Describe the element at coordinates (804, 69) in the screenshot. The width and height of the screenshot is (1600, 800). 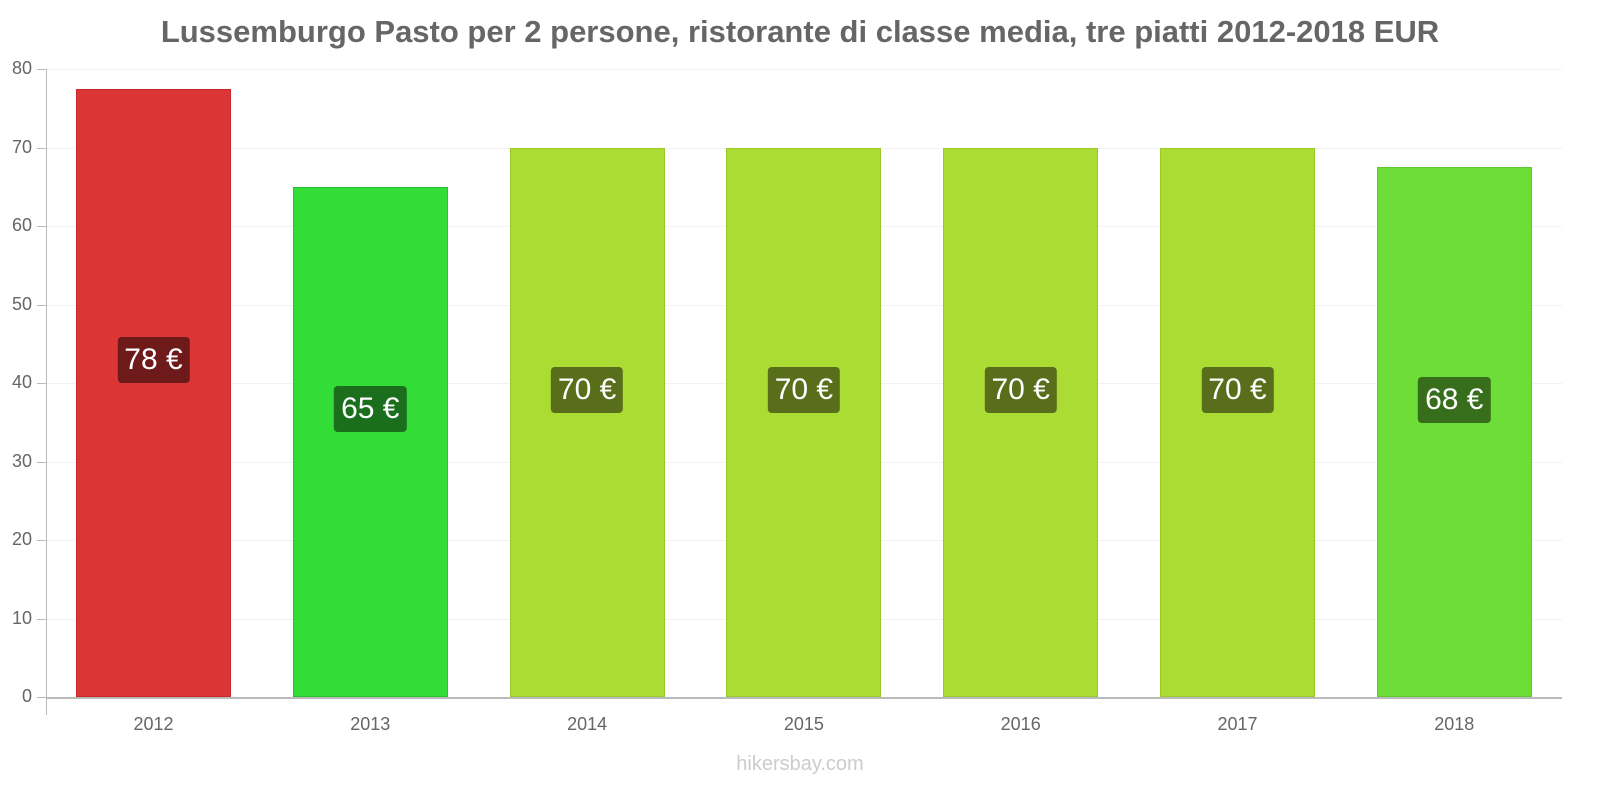
I see `gridline` at that location.